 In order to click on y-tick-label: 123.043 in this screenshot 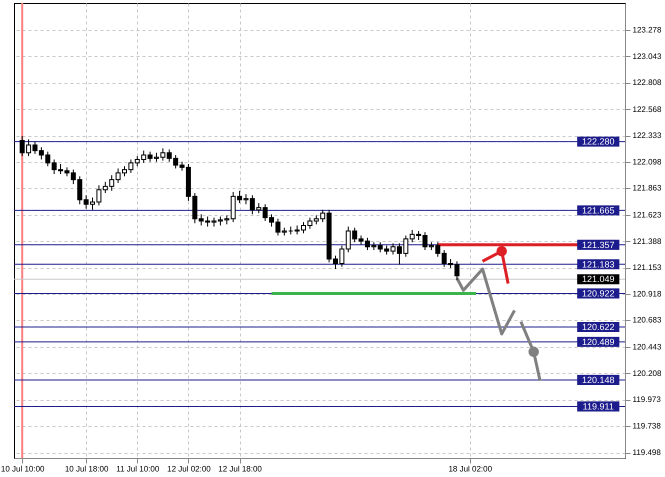, I will do `click(647, 56)`.